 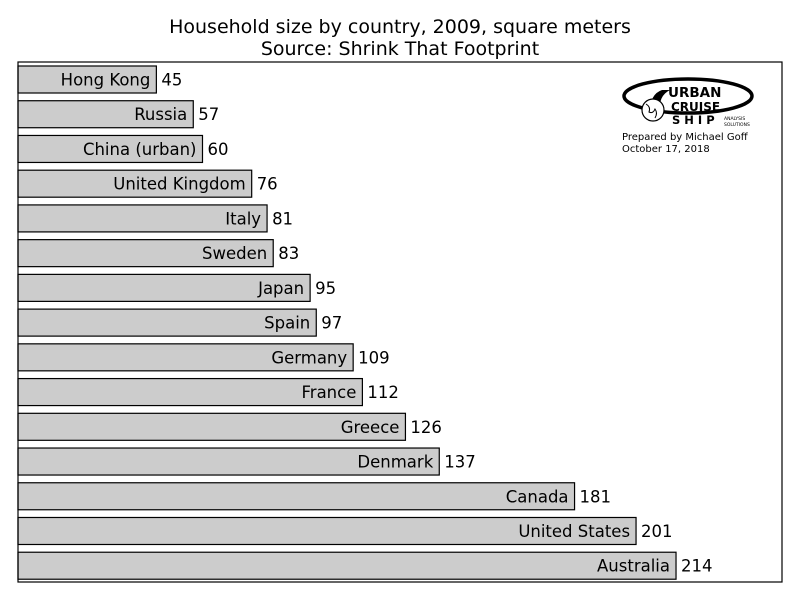 I want to click on category-label-france: France, so click(x=329, y=392).